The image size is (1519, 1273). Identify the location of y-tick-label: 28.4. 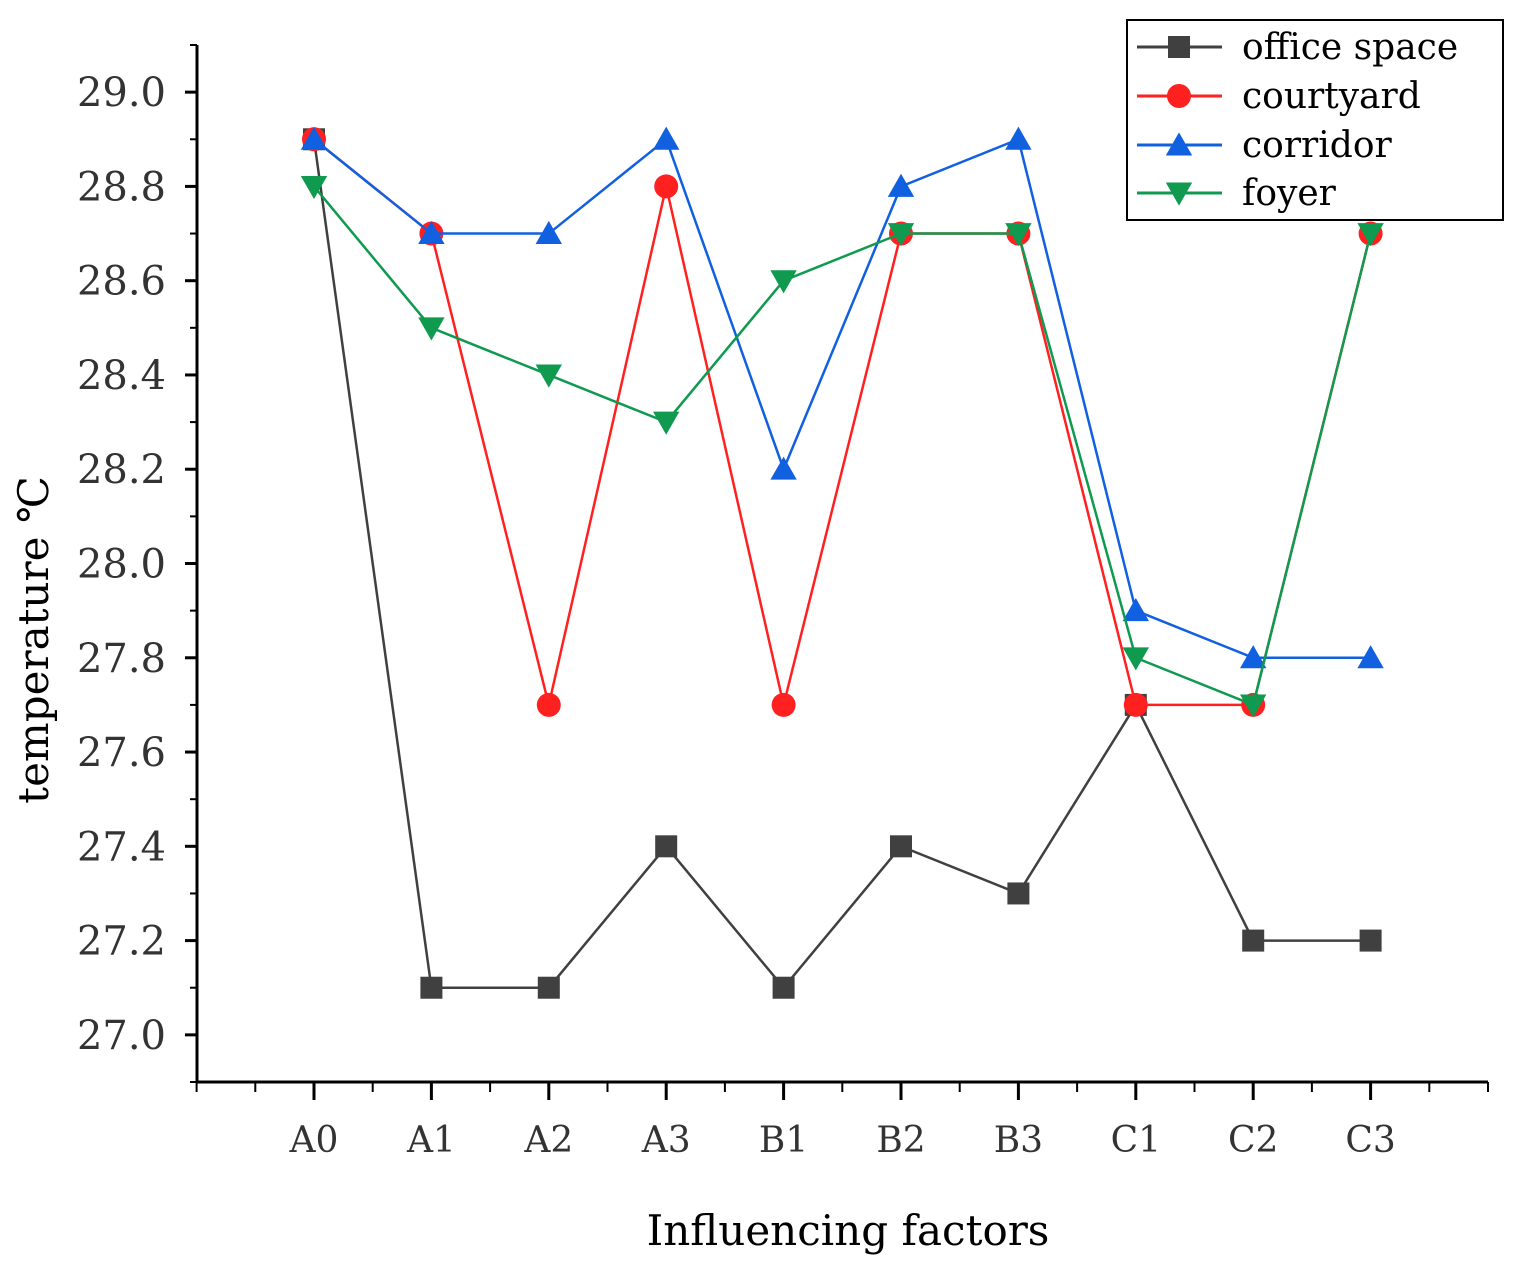
(121, 376).